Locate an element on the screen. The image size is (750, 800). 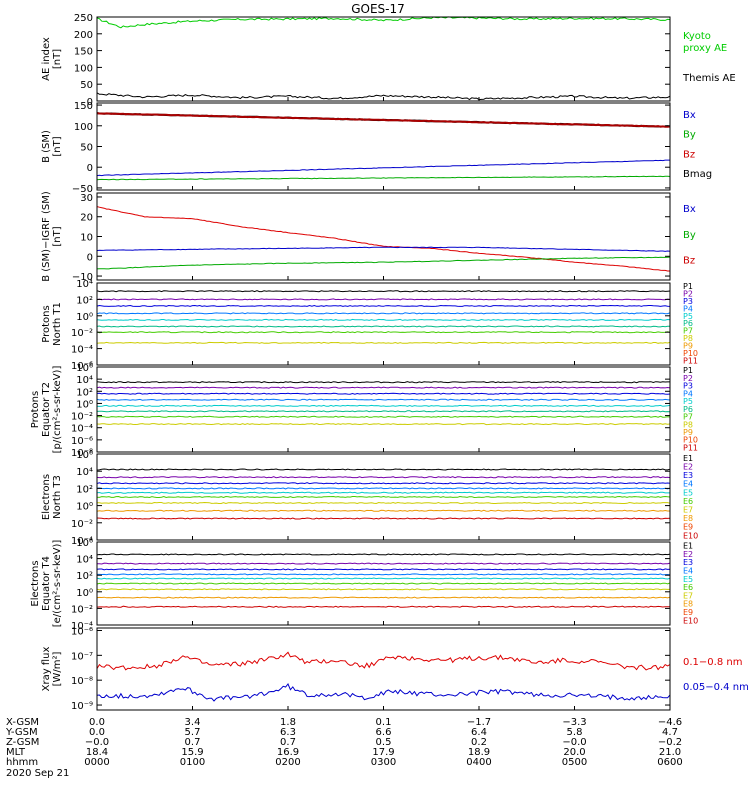
legend-entry: 0.05−0.4 nm is located at coordinates (716, 687).